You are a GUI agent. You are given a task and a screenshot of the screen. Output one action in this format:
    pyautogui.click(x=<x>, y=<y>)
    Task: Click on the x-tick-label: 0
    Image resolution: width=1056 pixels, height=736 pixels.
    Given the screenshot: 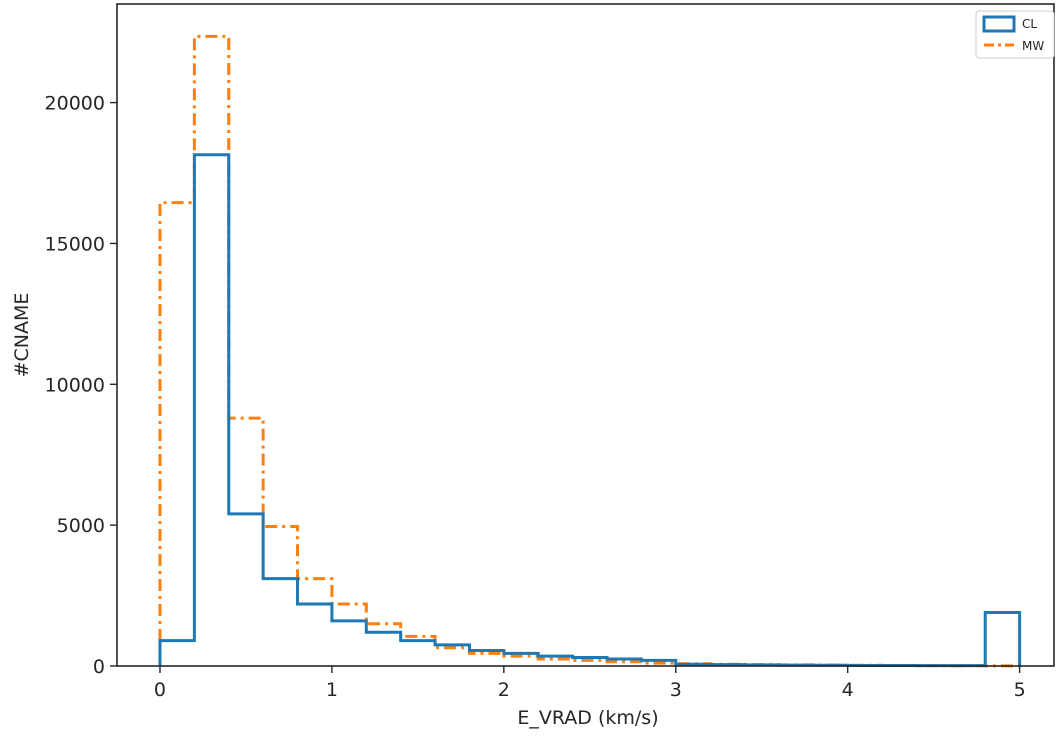 What is the action you would take?
    pyautogui.click(x=160, y=690)
    